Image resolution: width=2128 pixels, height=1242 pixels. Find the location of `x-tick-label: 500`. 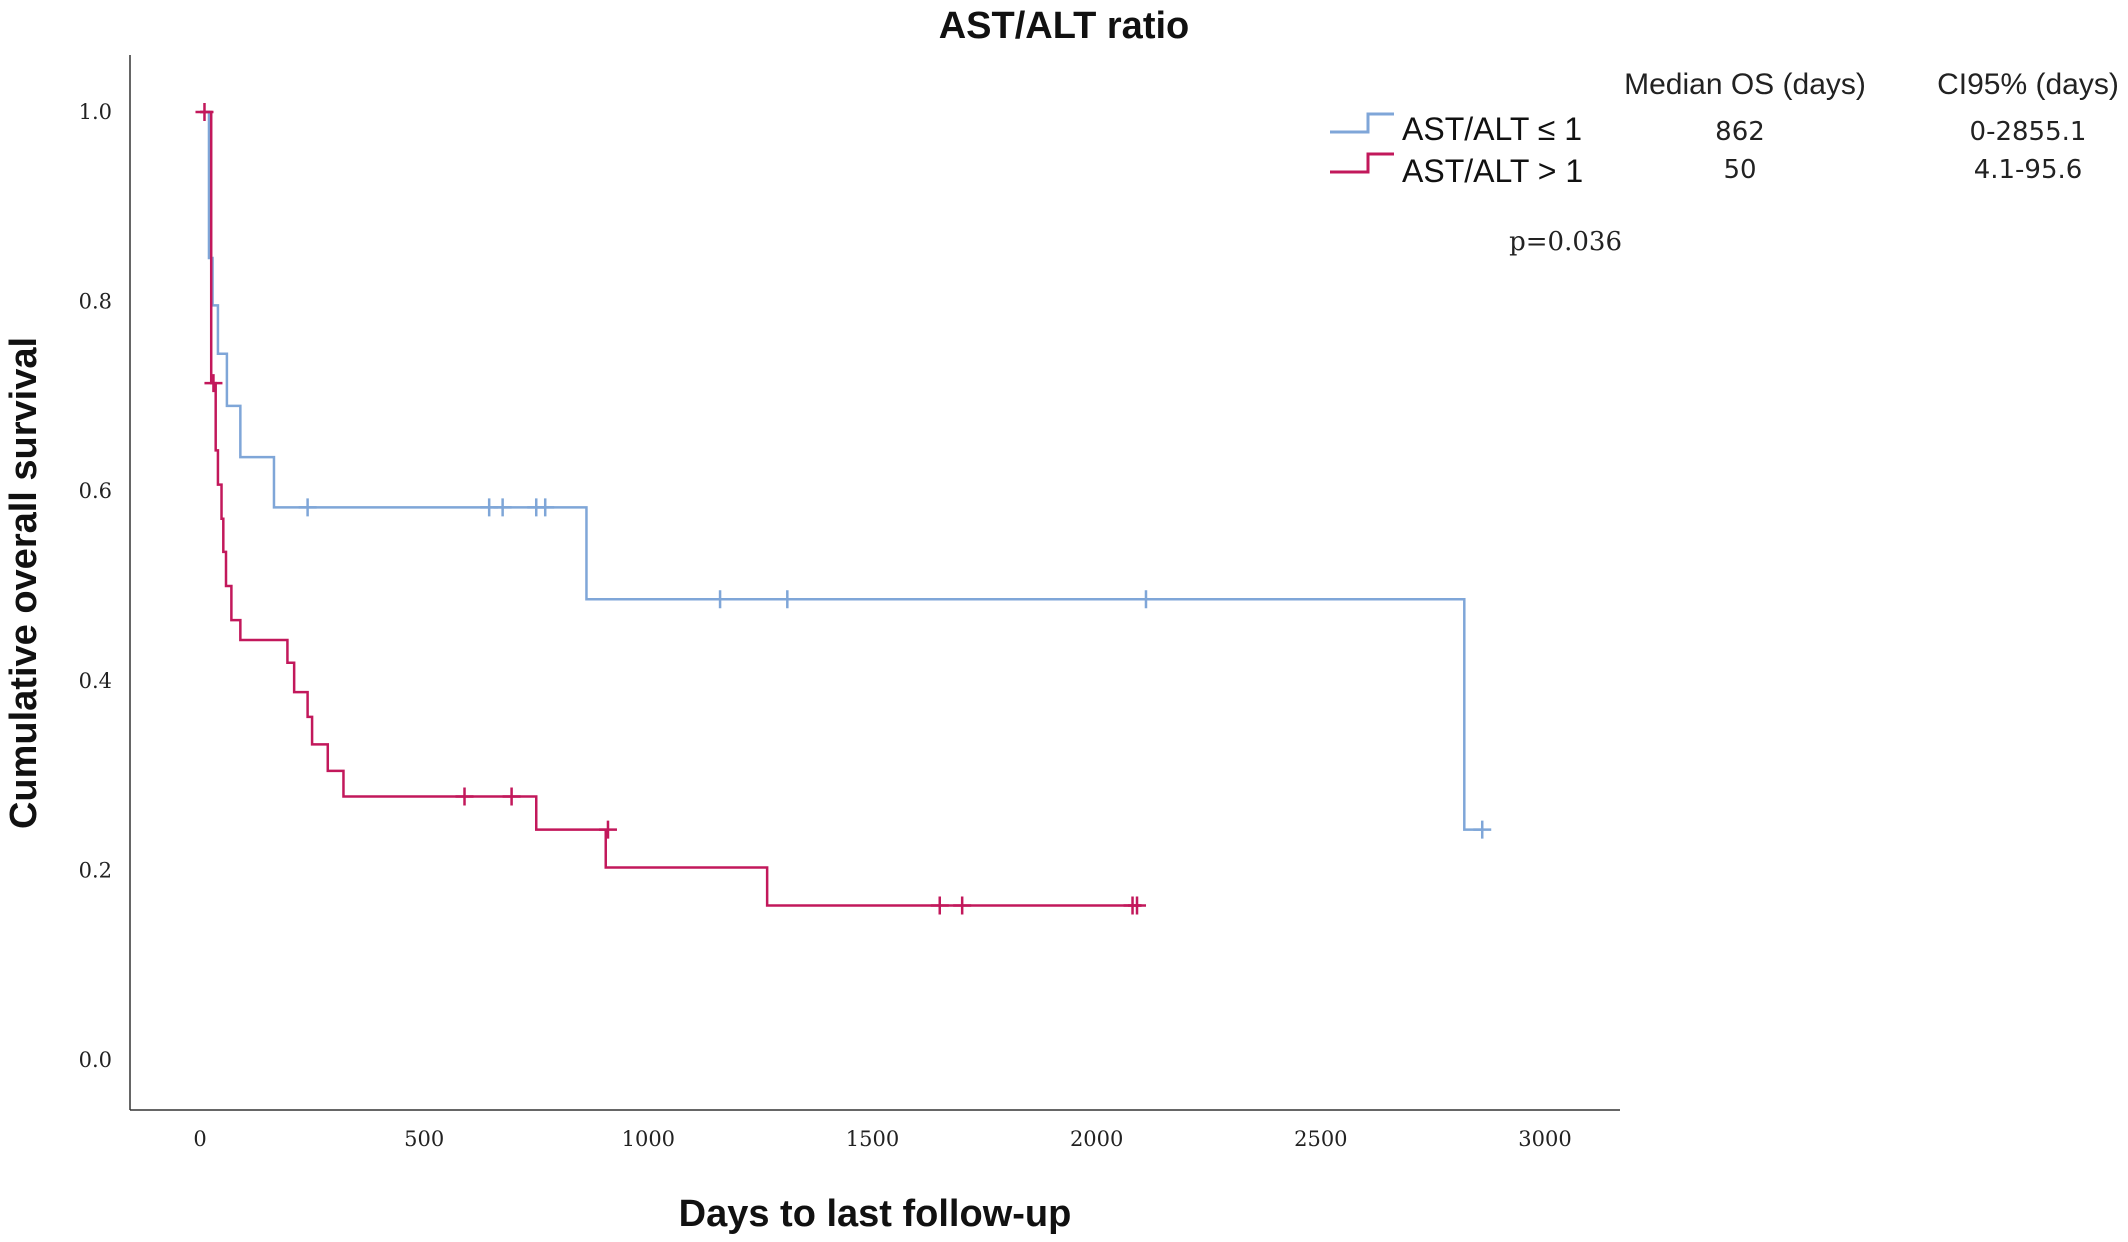

x-tick-label: 500 is located at coordinates (424, 1139).